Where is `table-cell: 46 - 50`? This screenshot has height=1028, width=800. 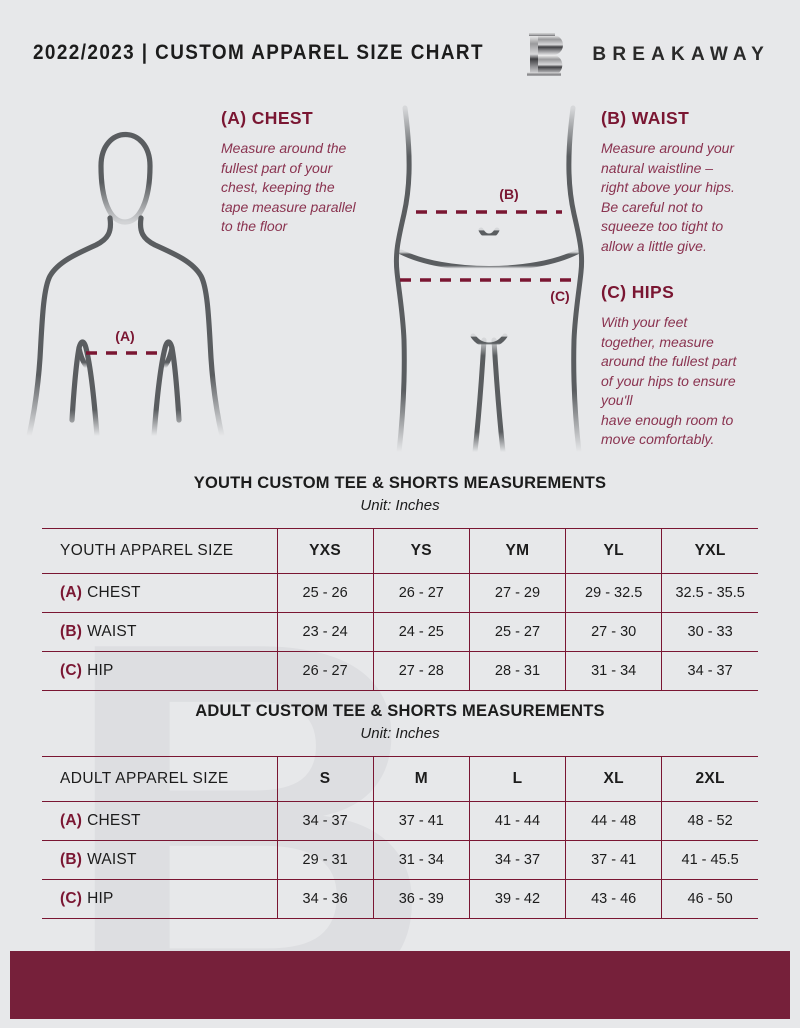 table-cell: 46 - 50 is located at coordinates (709, 899).